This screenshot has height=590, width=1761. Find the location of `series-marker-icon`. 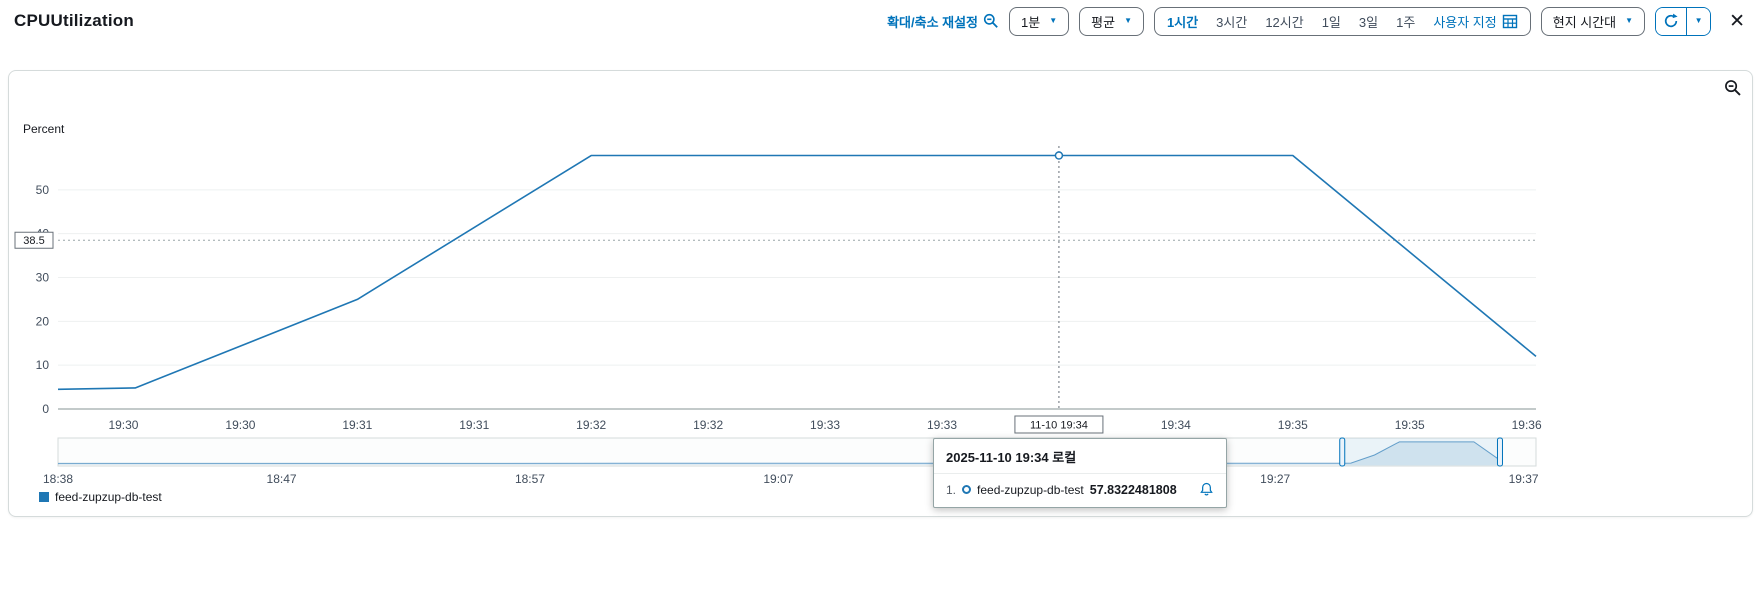

series-marker-icon is located at coordinates (967, 489).